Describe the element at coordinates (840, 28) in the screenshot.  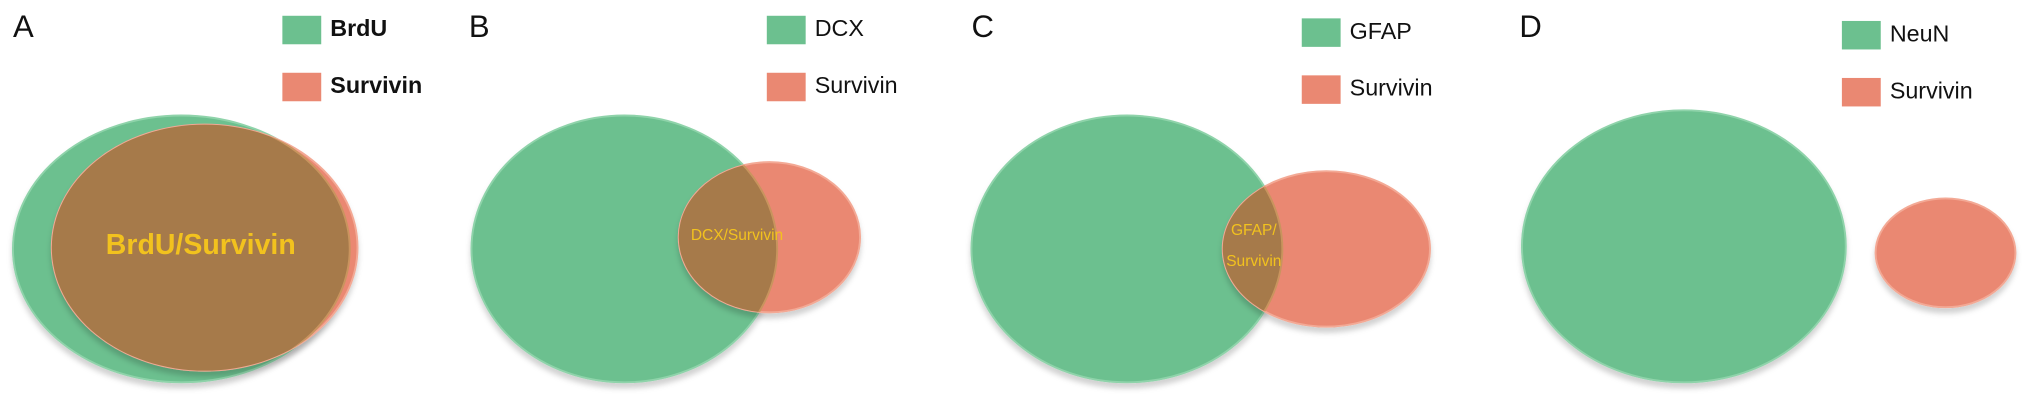
I see `legend-label: DCX` at that location.